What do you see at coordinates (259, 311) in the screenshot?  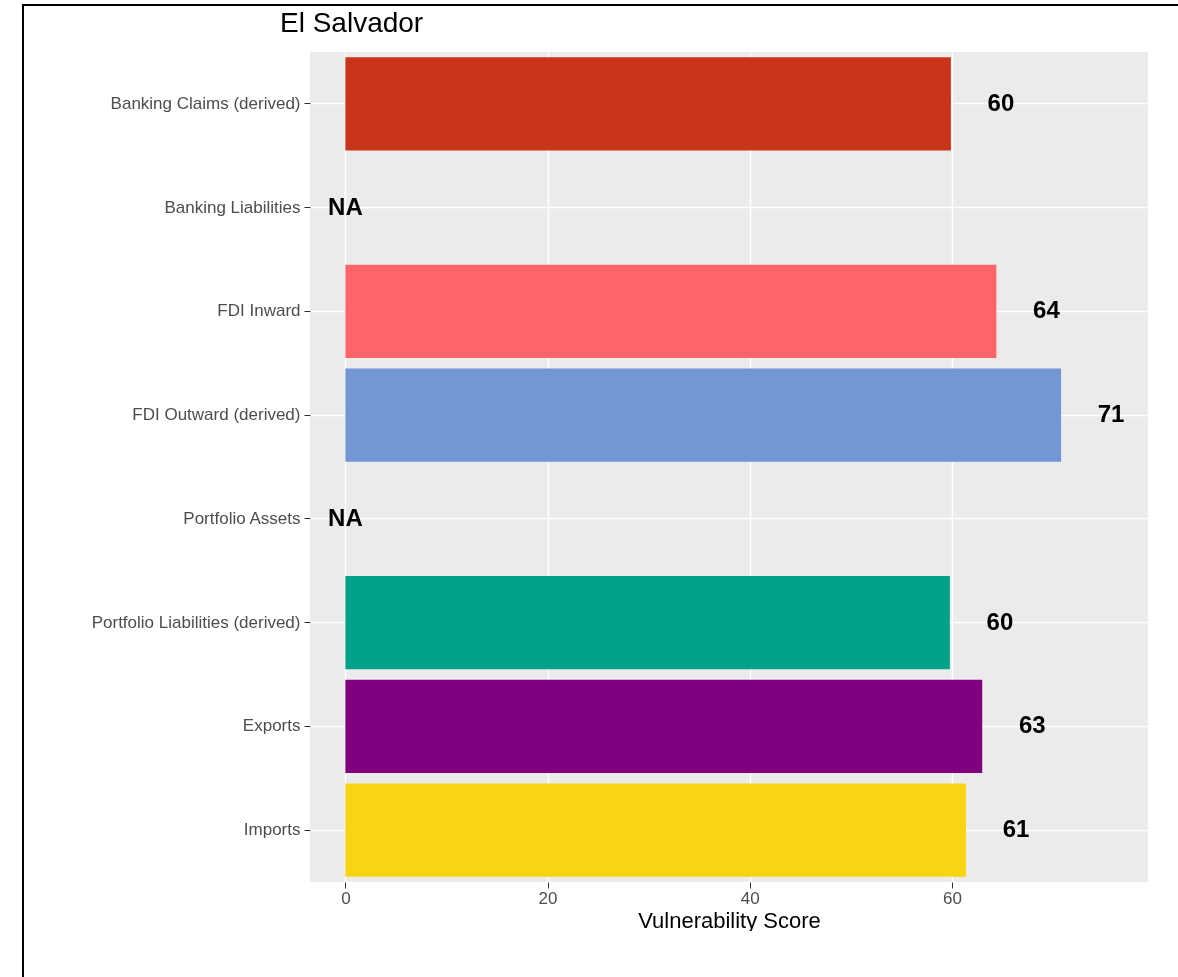 I see `y-tick-label: FDI Inward` at bounding box center [259, 311].